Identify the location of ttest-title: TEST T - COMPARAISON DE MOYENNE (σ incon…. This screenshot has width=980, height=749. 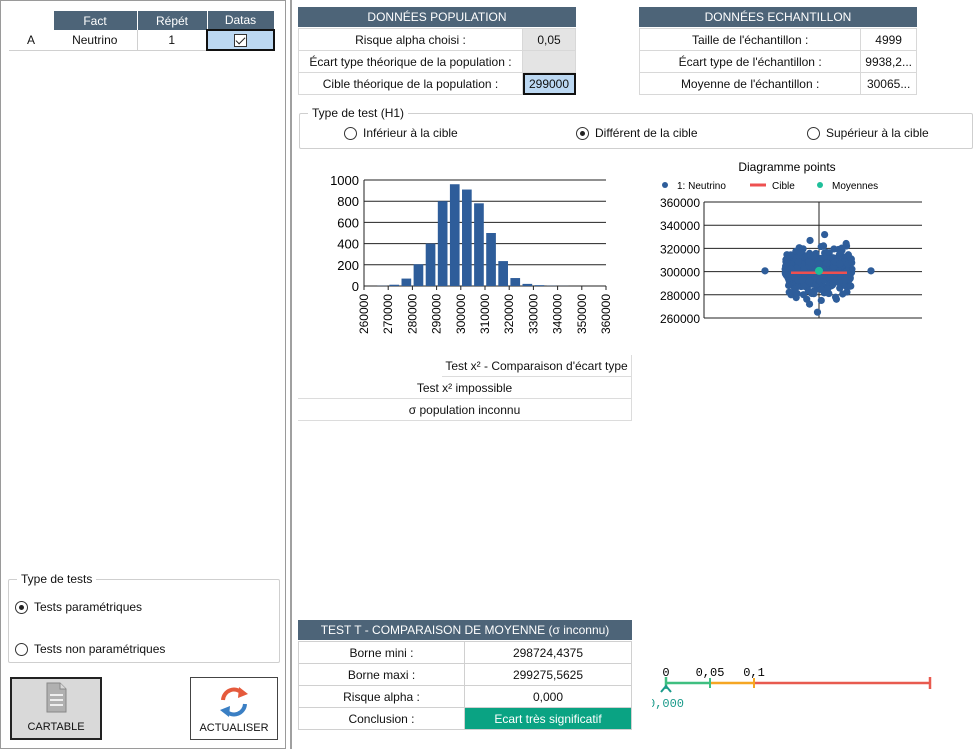
(465, 630).